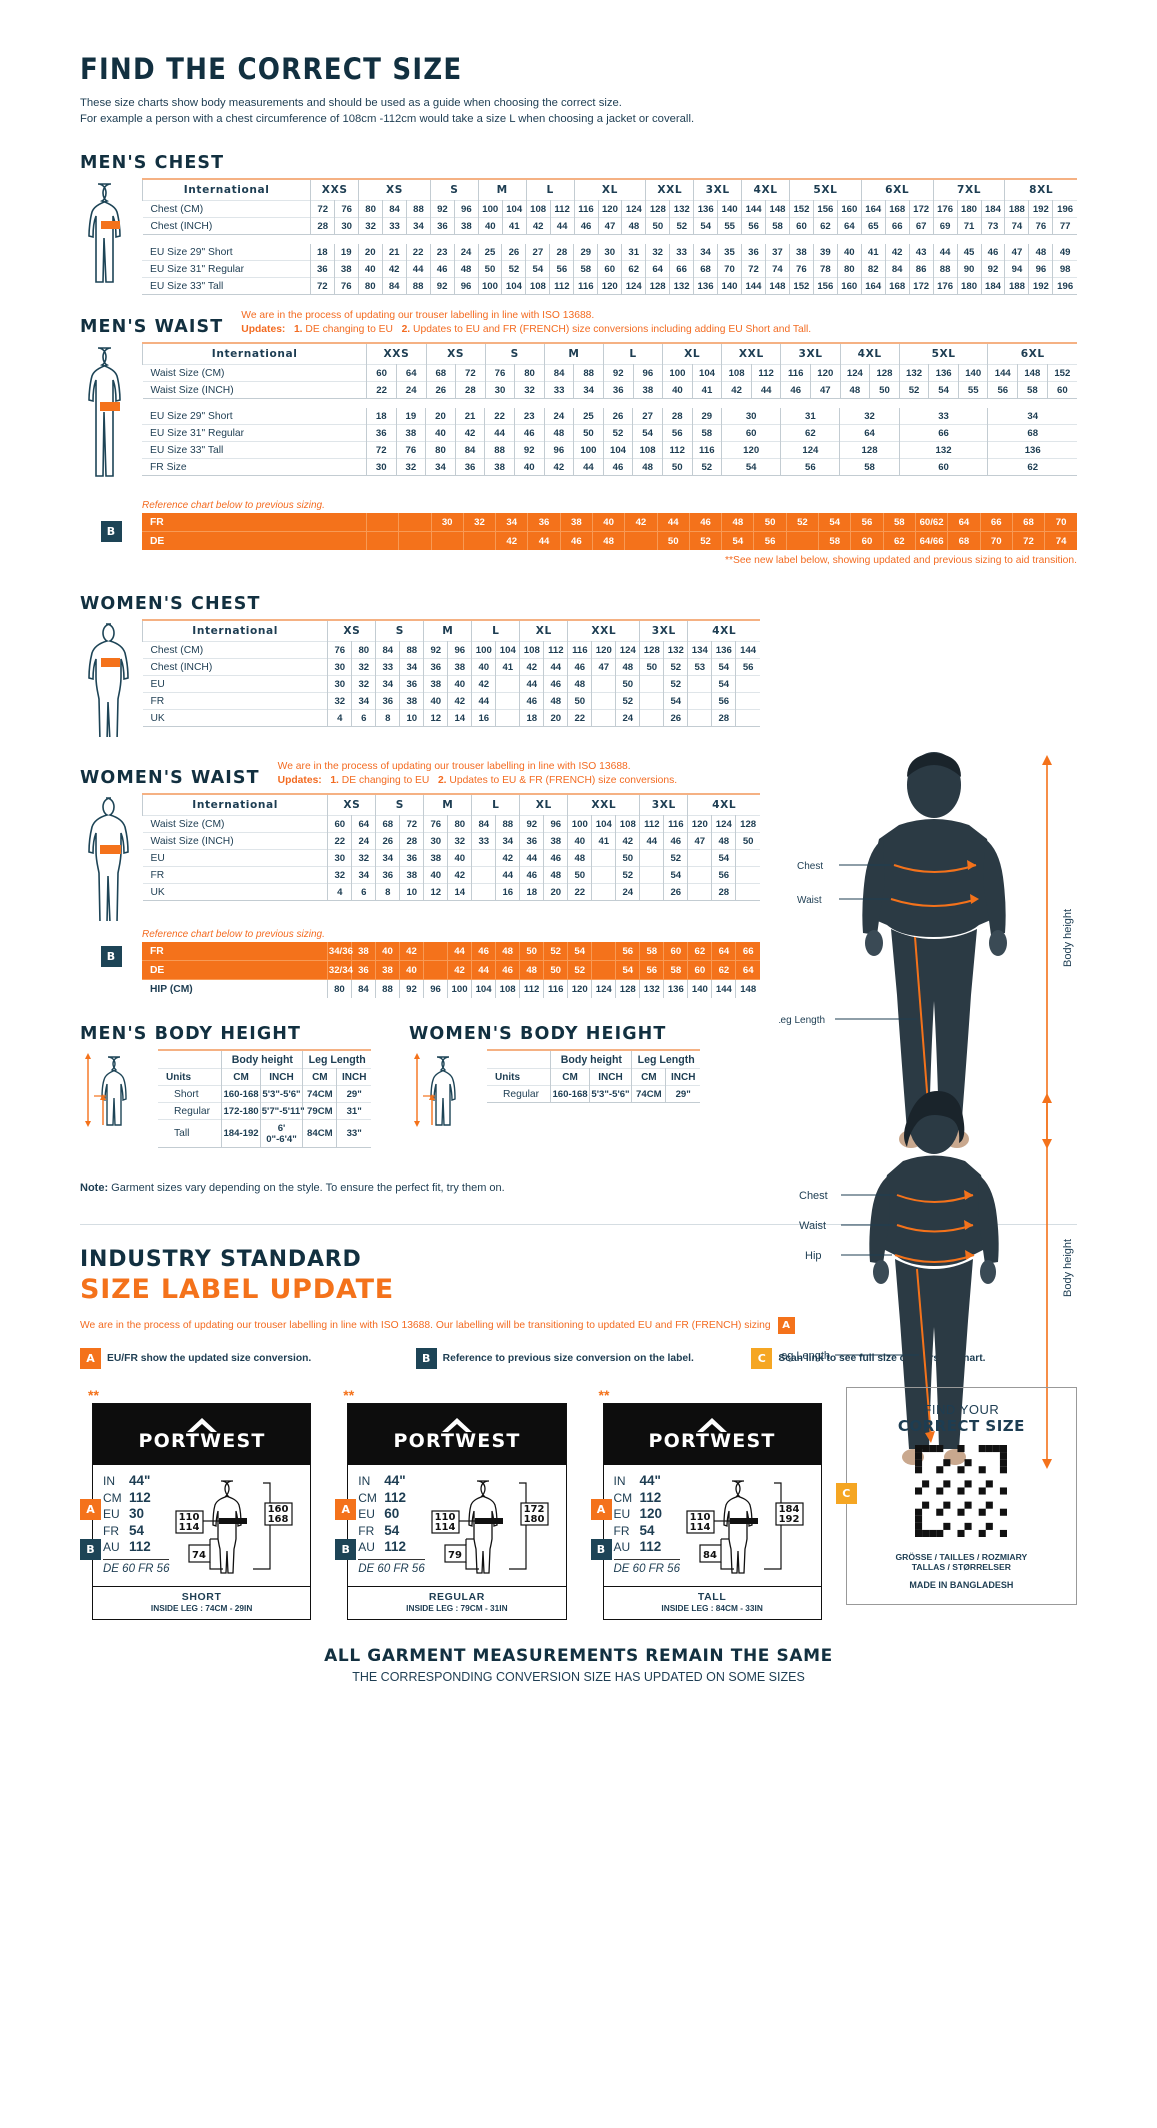 The image size is (1157, 2128). I want to click on row-label: Regular, so click(521, 1094).